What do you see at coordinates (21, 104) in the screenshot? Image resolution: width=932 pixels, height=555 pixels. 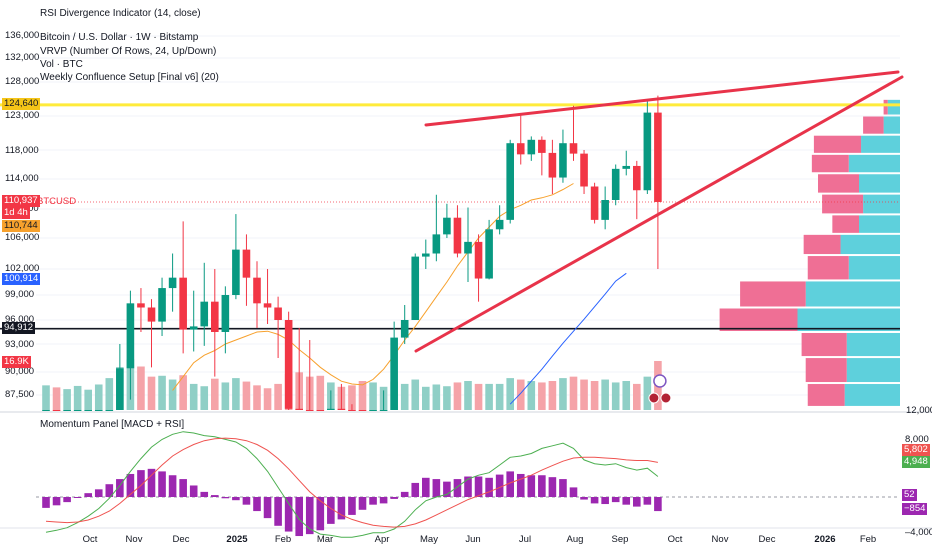 I see `resistance-price-tag: 124,640` at bounding box center [21, 104].